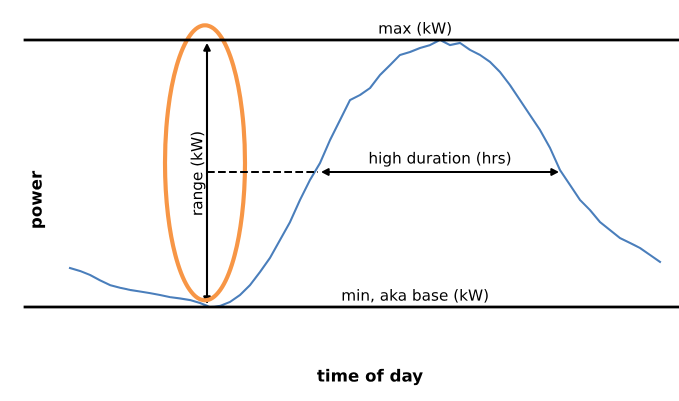 The width and height of the screenshot is (679, 401). I want to click on x-axis-title: time of day, so click(370, 377).